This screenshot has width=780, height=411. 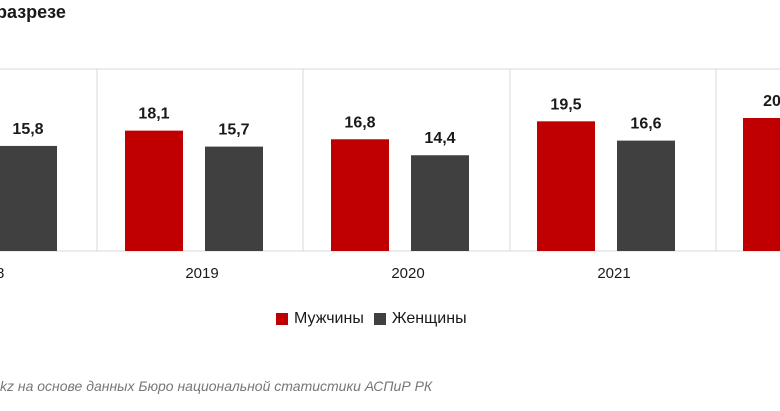 What do you see at coordinates (407, 273) in the screenshot?
I see `category-label-2: 2020` at bounding box center [407, 273].